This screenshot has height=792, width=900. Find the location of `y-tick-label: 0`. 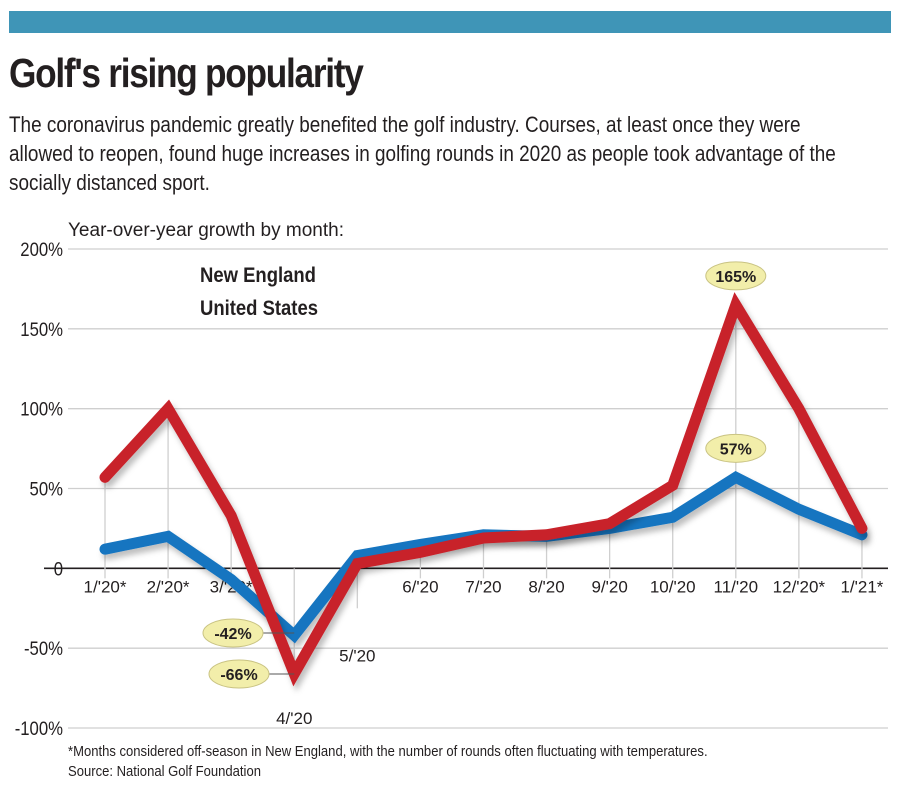

y-tick-label: 0 is located at coordinates (58, 568).